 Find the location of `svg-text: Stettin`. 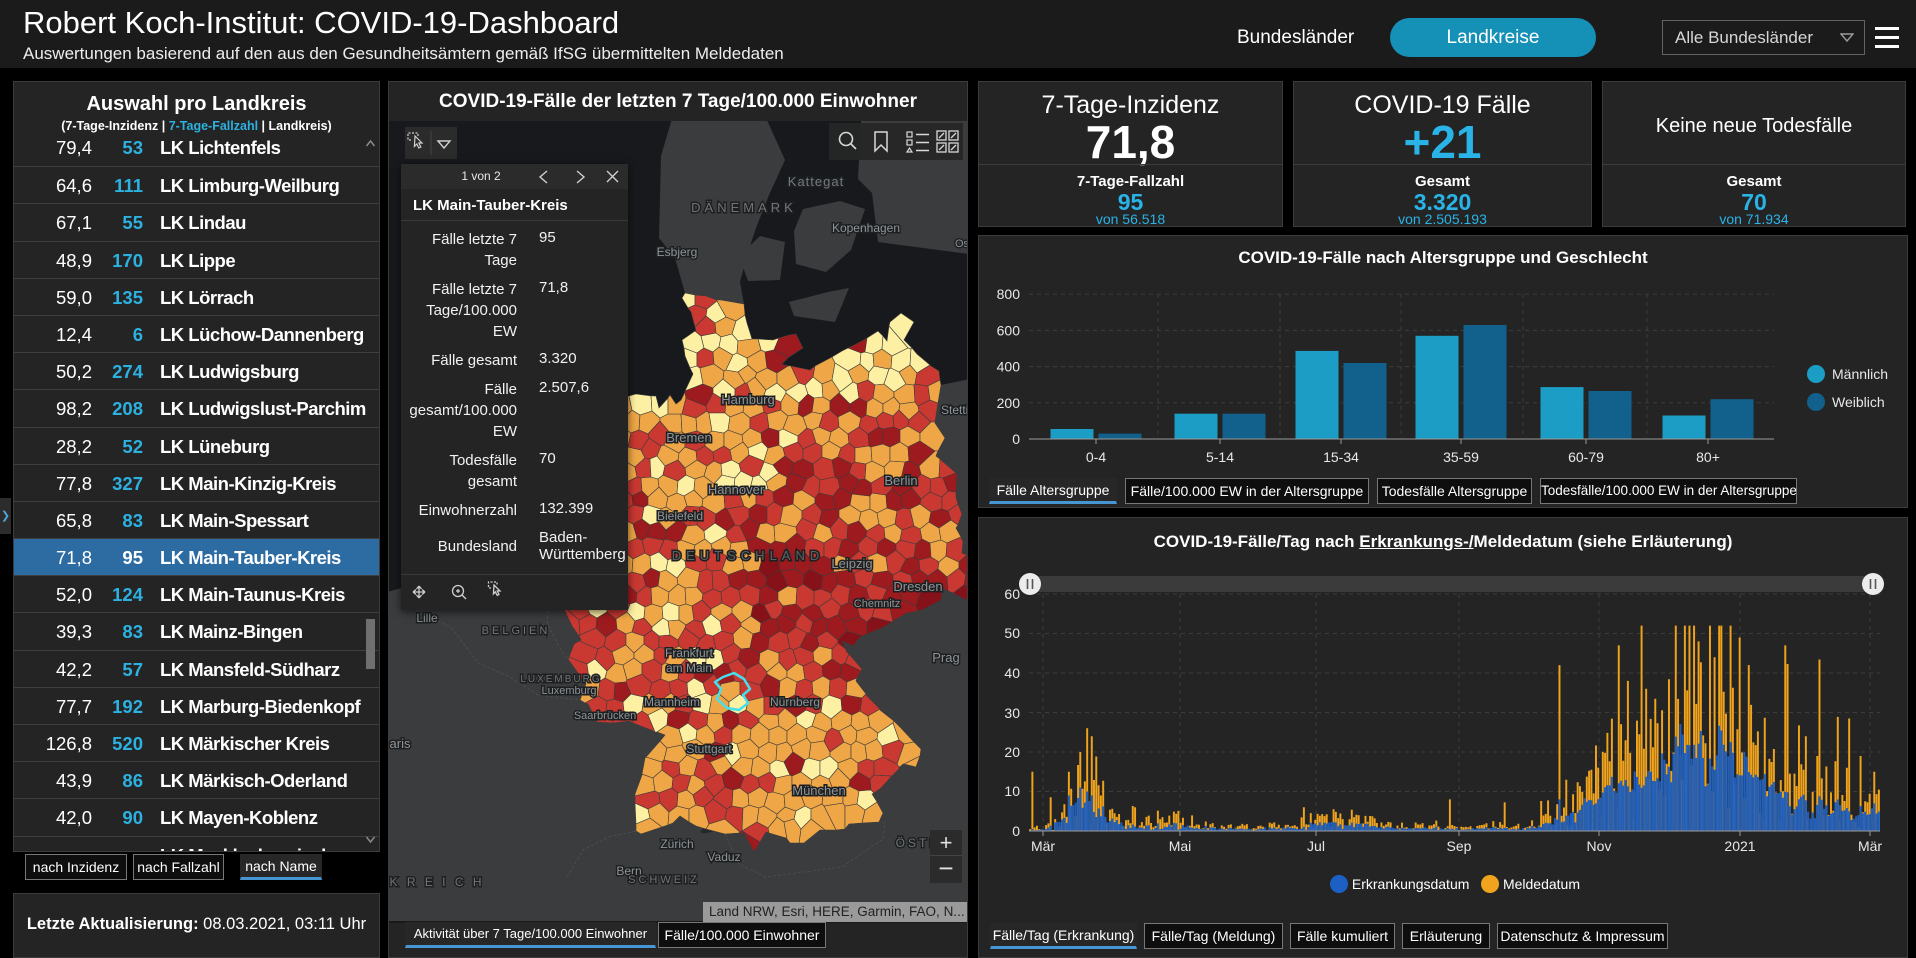

svg-text: Stettin is located at coordinates (954, 410).